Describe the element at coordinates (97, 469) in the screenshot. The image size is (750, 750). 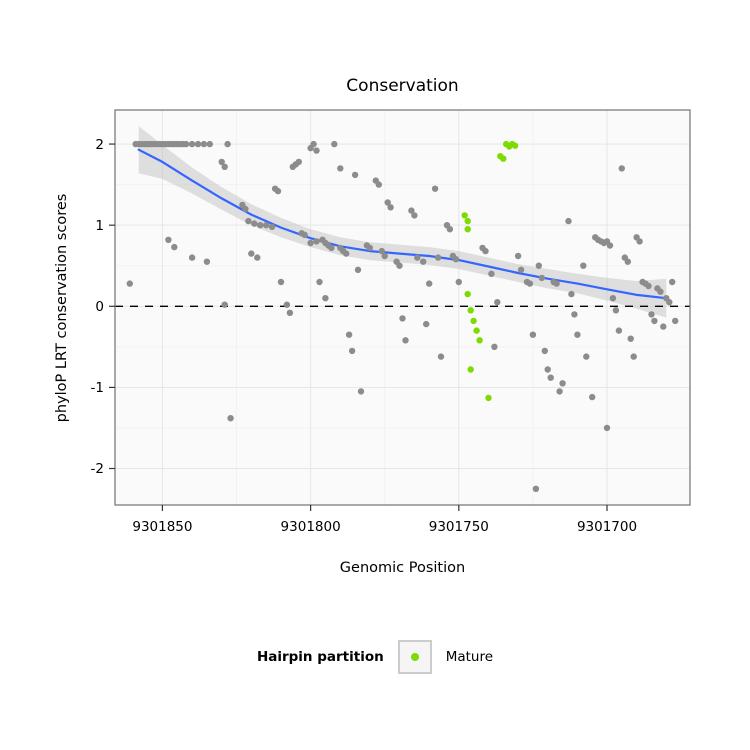
I see `y-tick-label: -2` at that location.